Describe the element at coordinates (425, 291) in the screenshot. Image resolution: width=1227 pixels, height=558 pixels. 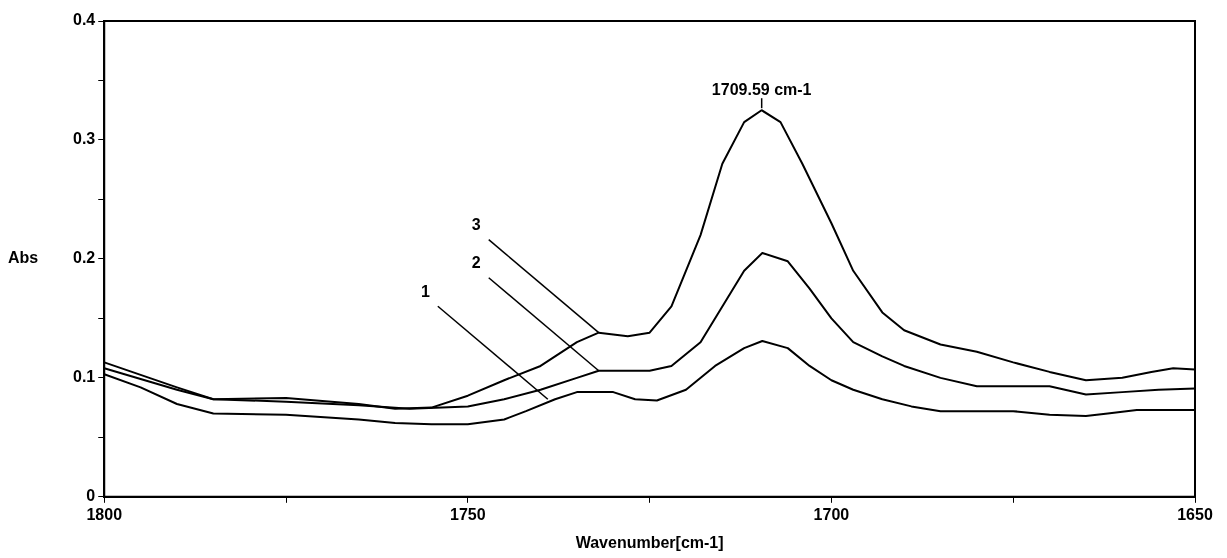
I see `annotation: 1` at that location.